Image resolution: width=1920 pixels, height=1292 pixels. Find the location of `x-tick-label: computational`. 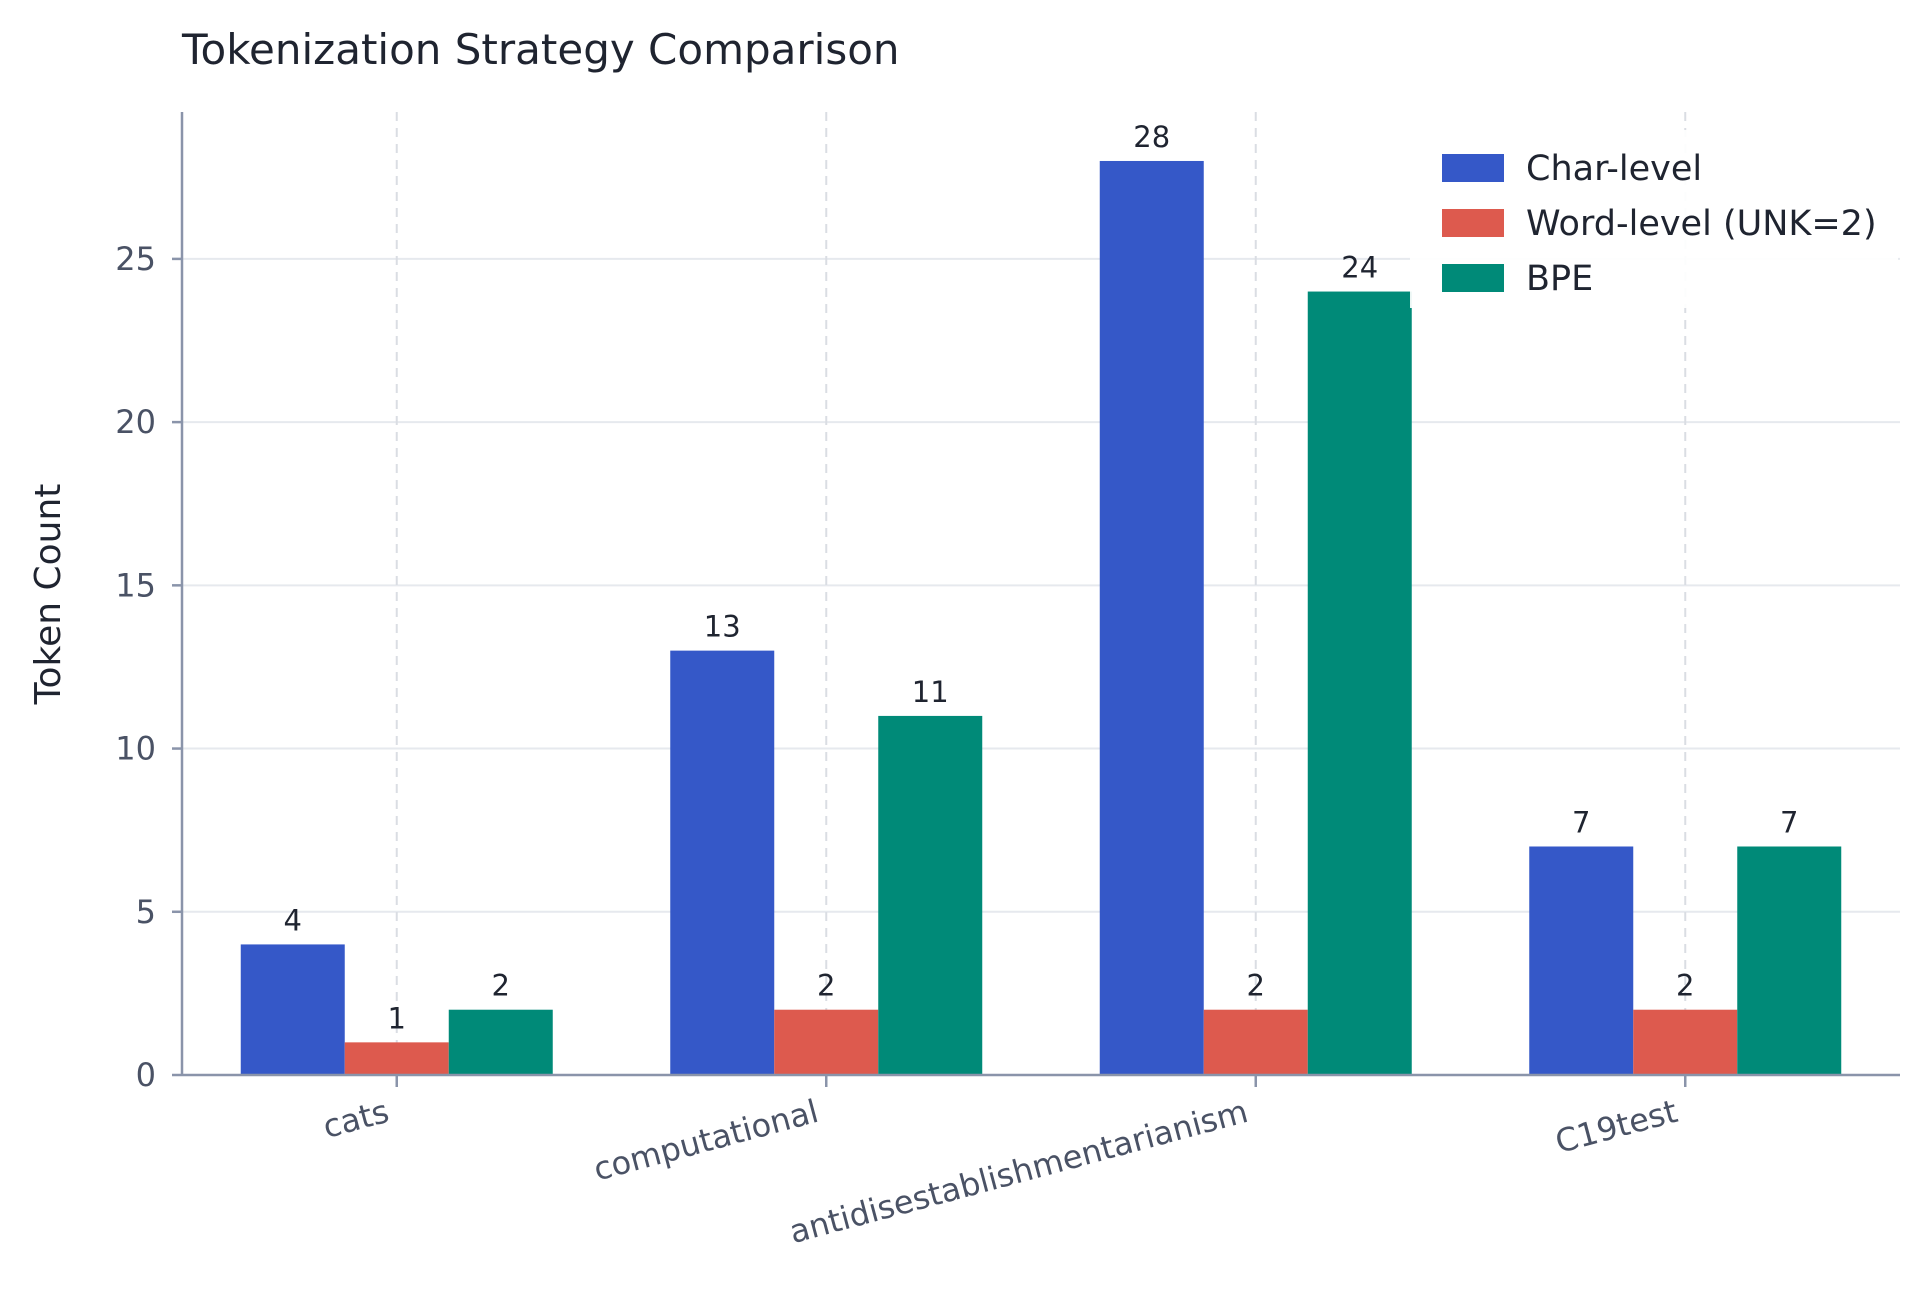

x-tick-label: computational is located at coordinates (705, 1140).